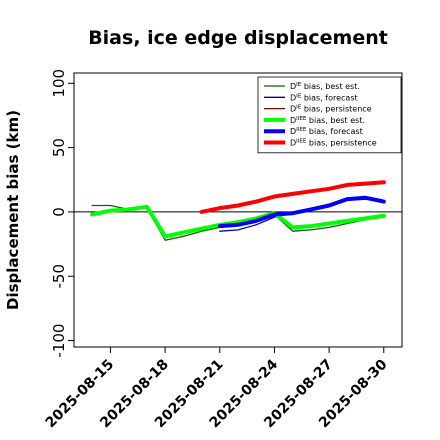 The image size is (440, 440). Describe the element at coordinates (59, 212) in the screenshot. I see `y-tick-label: 0` at that location.